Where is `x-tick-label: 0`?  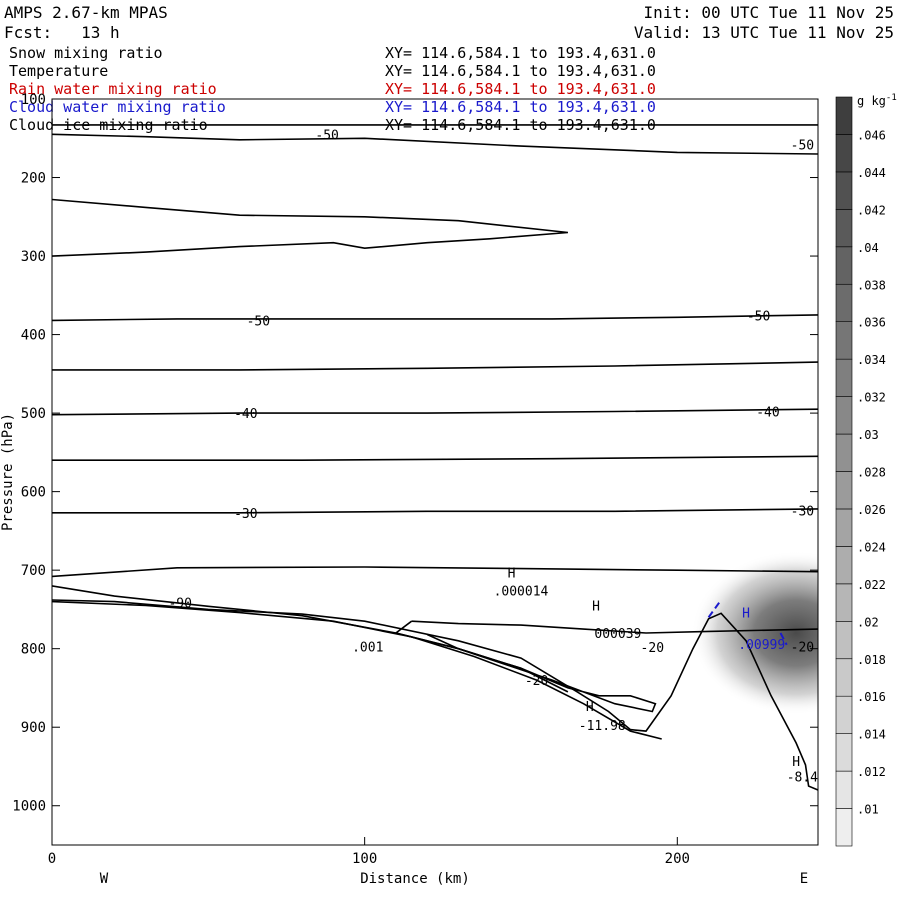 x-tick-label: 0 is located at coordinates (52, 859).